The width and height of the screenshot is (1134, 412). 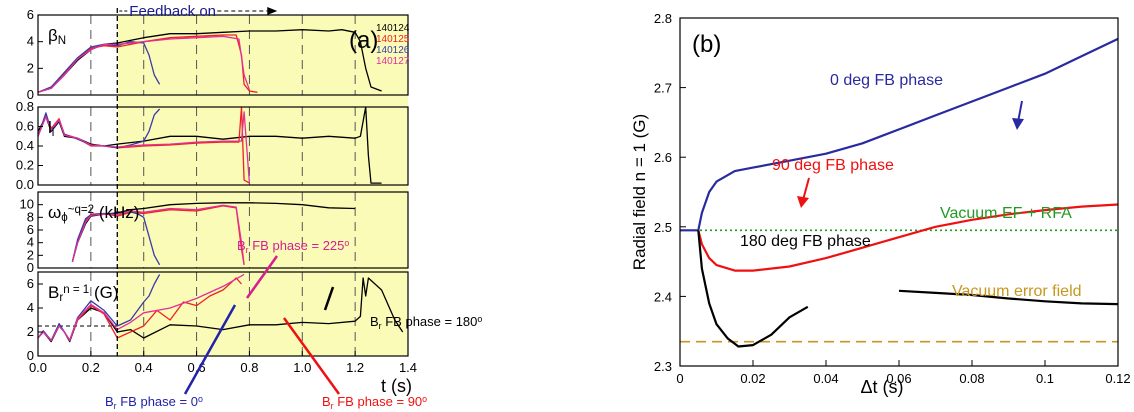 I want to click on x-tick-label: 0.4, so click(x=144, y=367).